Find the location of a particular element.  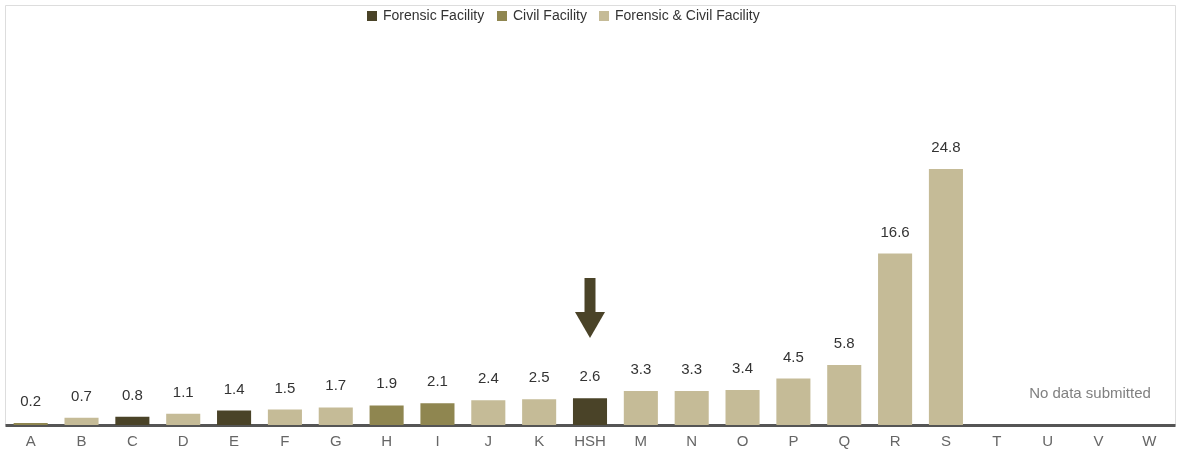

x-tick-label: E is located at coordinates (234, 440).